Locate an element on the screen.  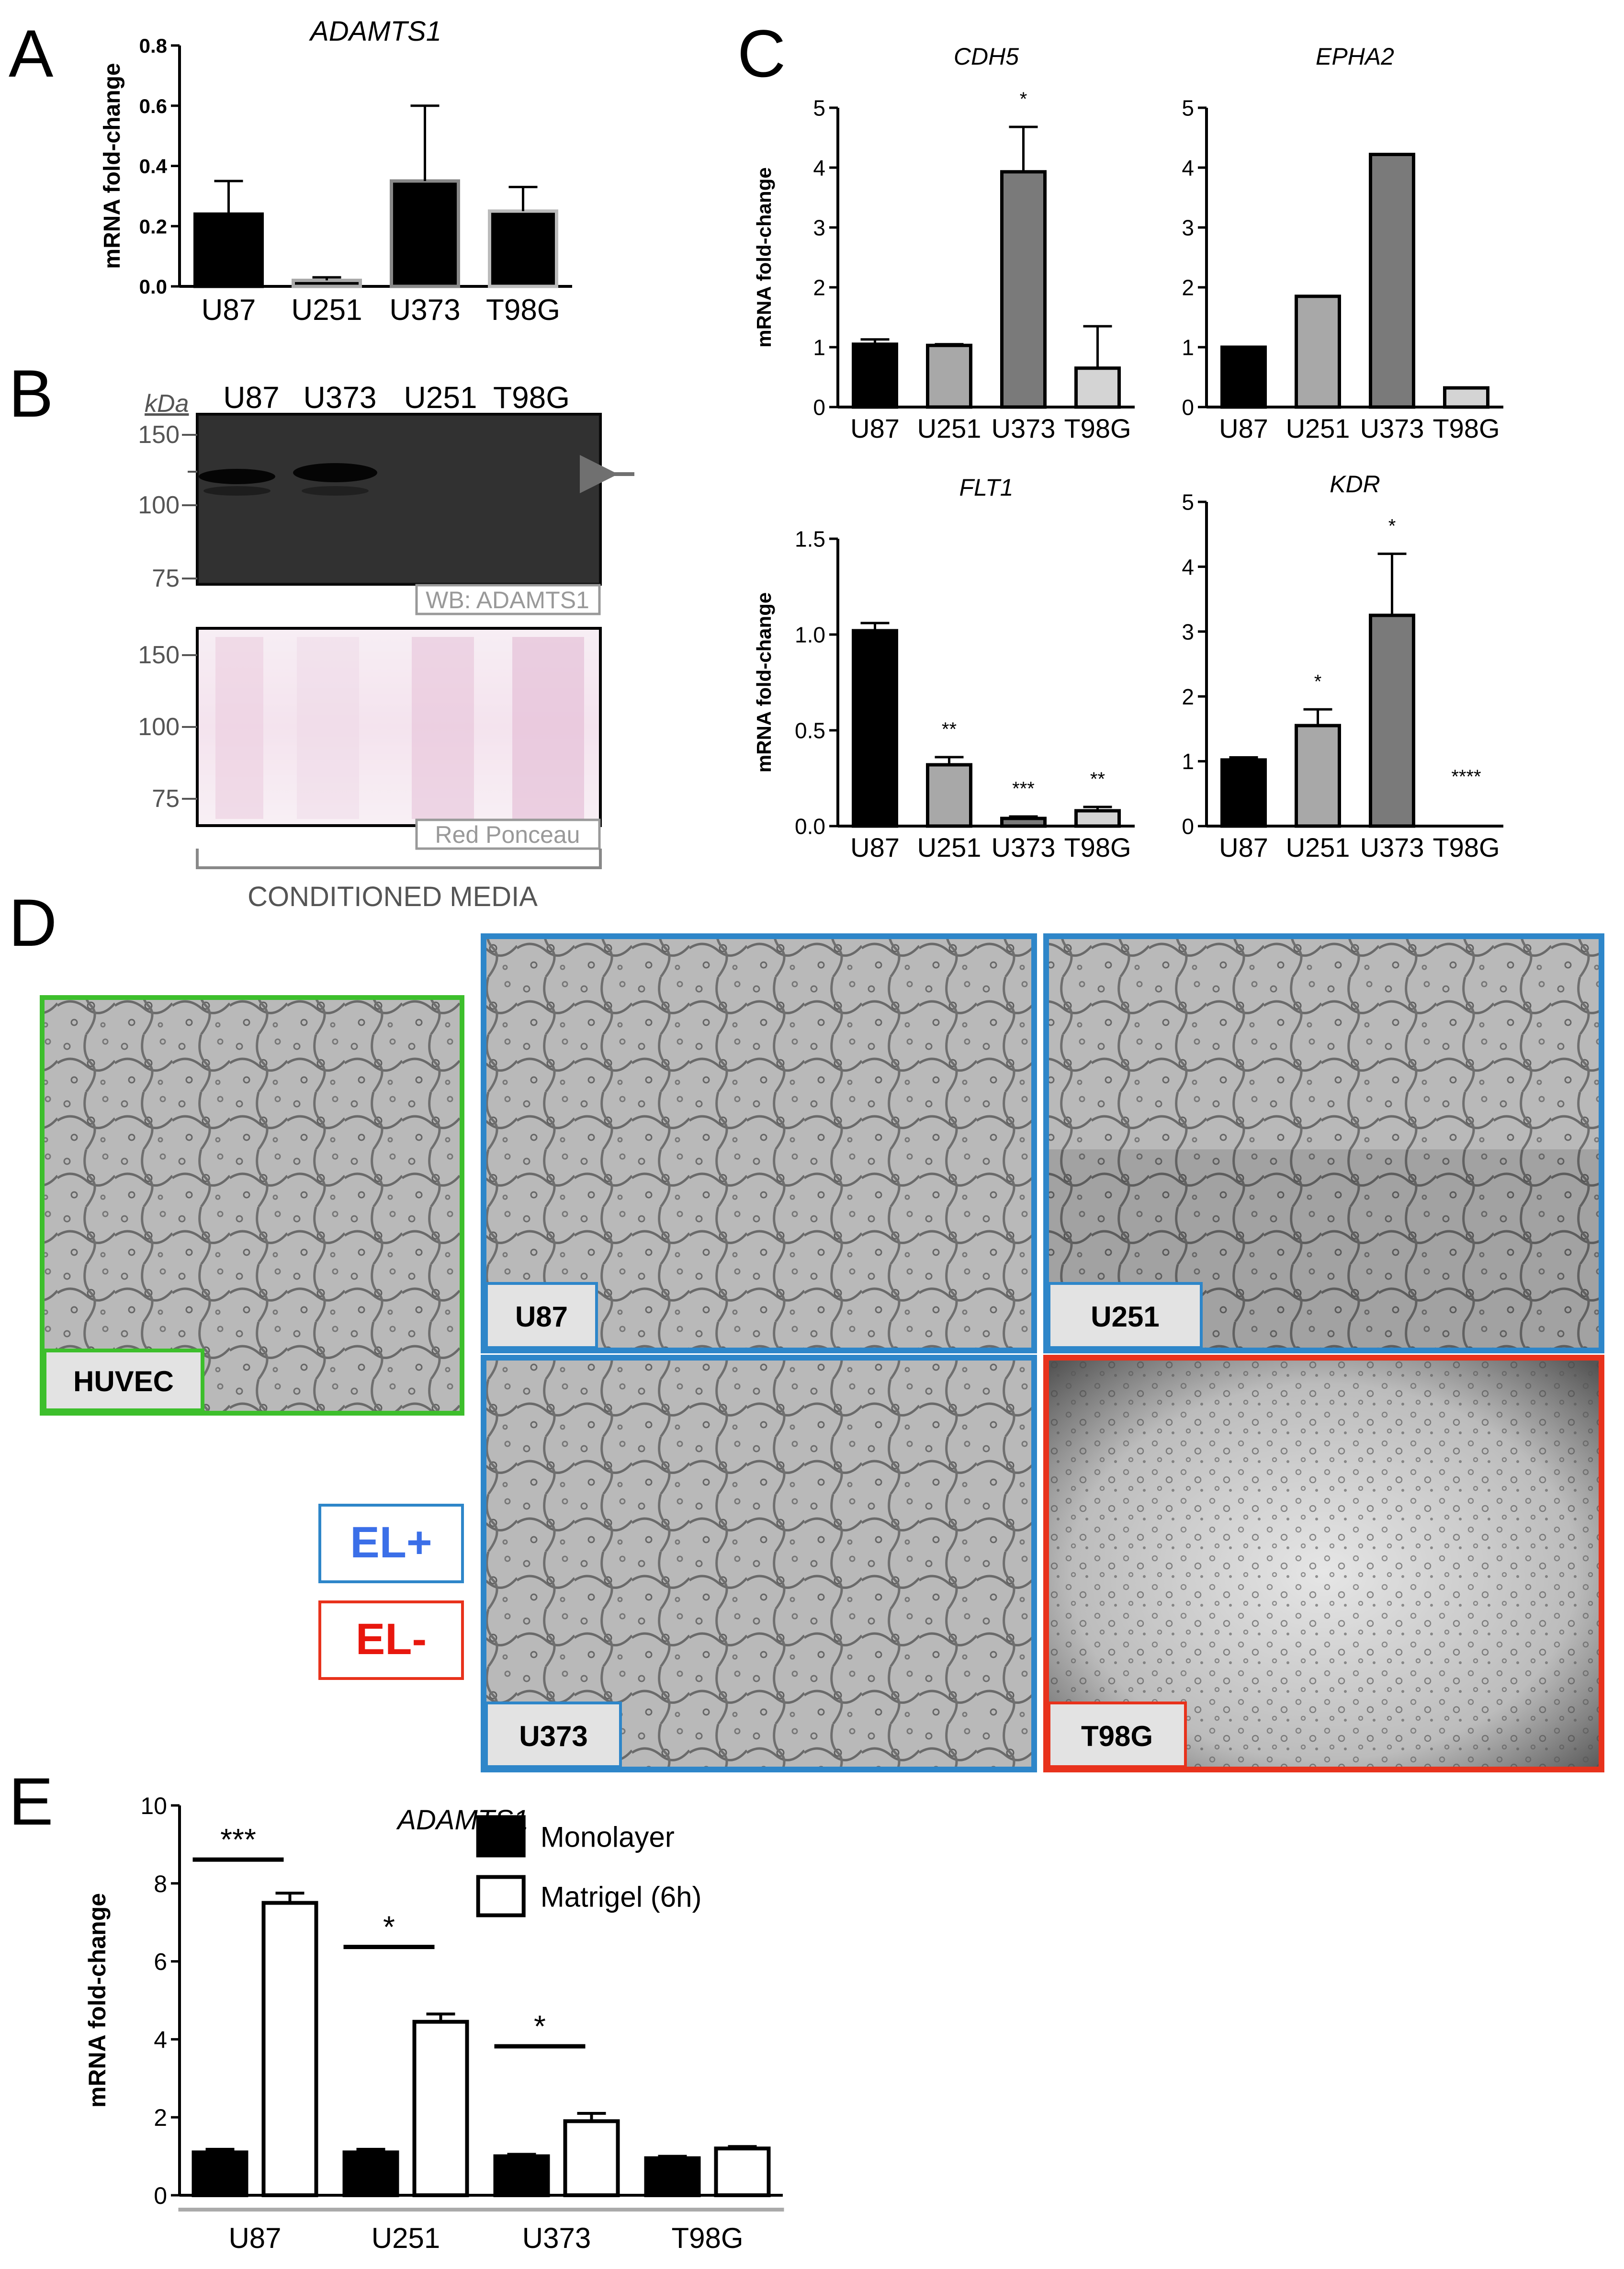
ponceau-tag-box is located at coordinates (508, 834).